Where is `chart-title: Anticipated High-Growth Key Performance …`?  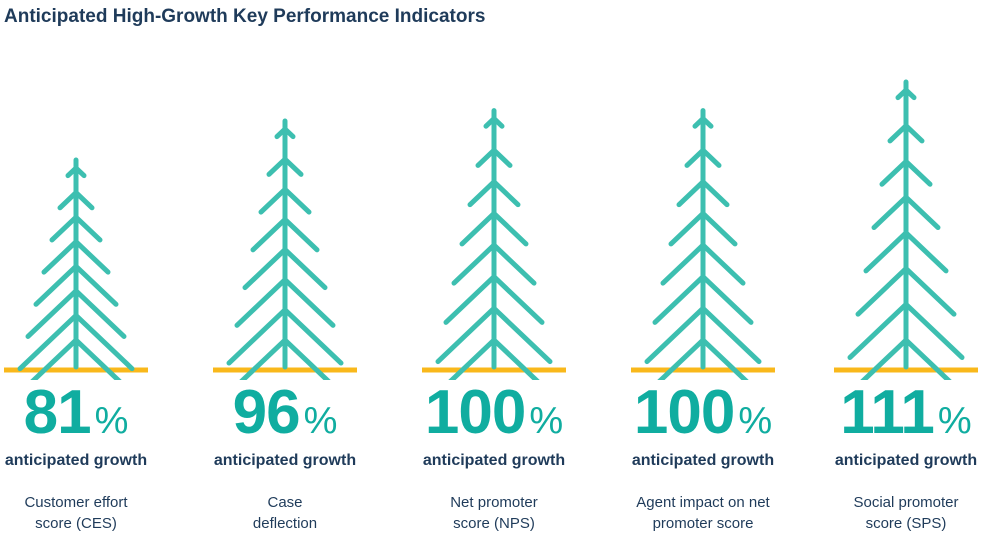
chart-title: Anticipated High-Growth Key Performance … is located at coordinates (245, 16).